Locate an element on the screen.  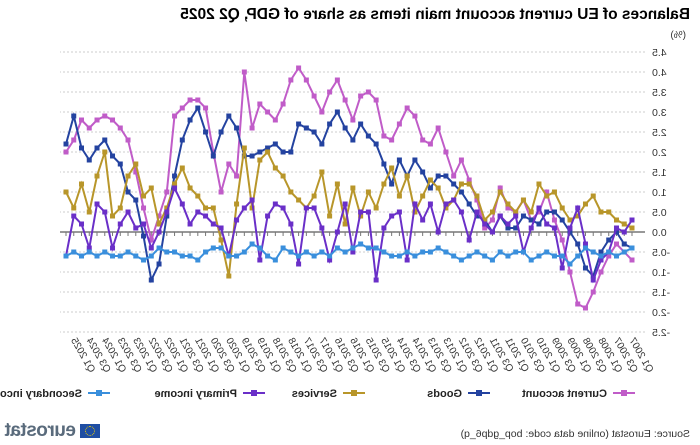
y-tick-label: 2.5 is located at coordinates (659, 133).